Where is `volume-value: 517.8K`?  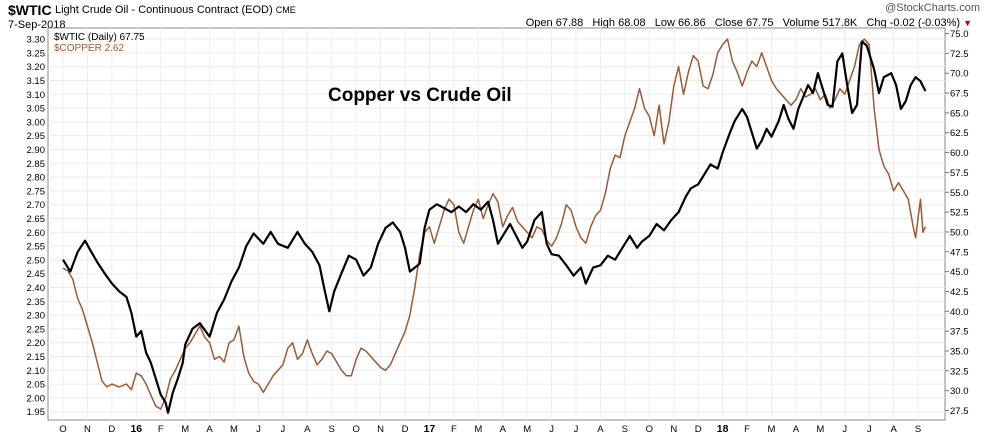 volume-value: 517.8K is located at coordinates (840, 23).